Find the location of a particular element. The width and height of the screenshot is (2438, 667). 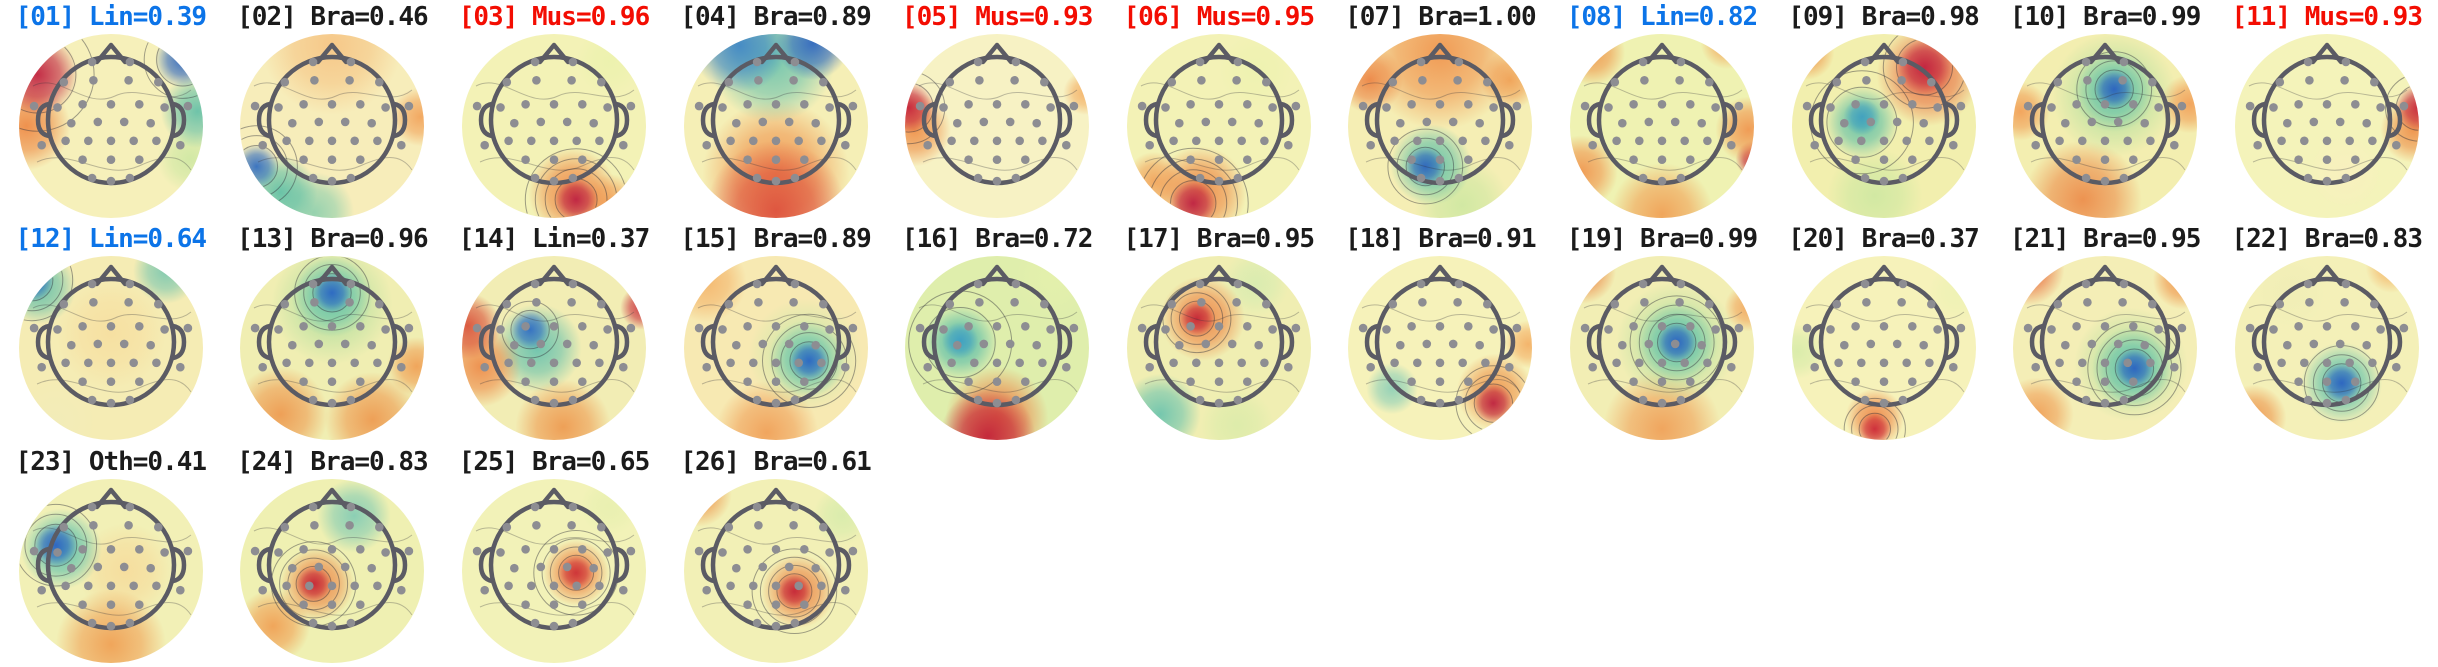

component-cell: [12] Lin=0.64 is located at coordinates (111, 333).